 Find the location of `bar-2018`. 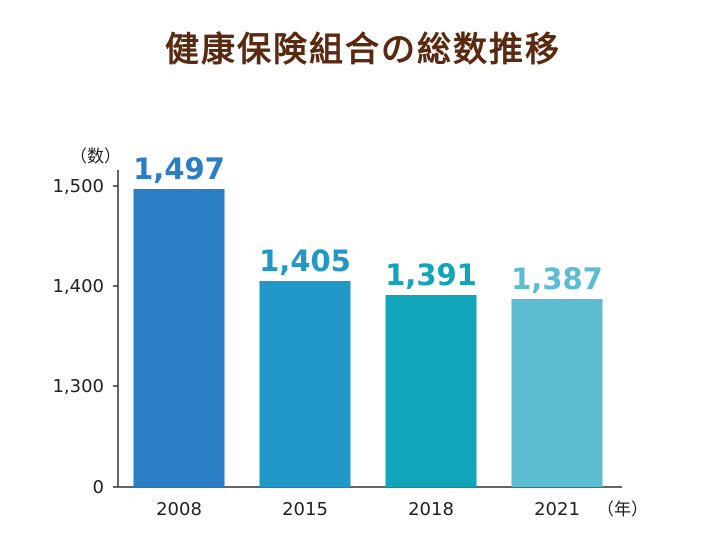

bar-2018 is located at coordinates (431, 391).